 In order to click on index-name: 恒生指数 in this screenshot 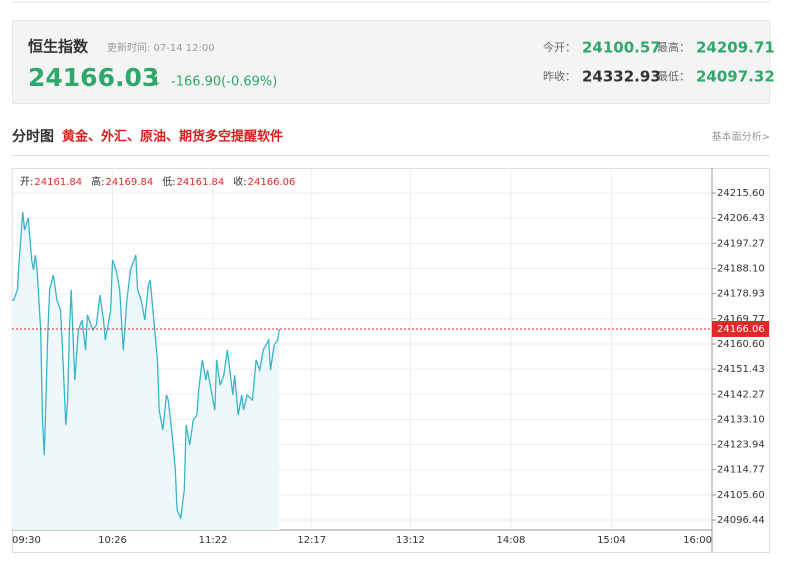, I will do `click(58, 47)`.